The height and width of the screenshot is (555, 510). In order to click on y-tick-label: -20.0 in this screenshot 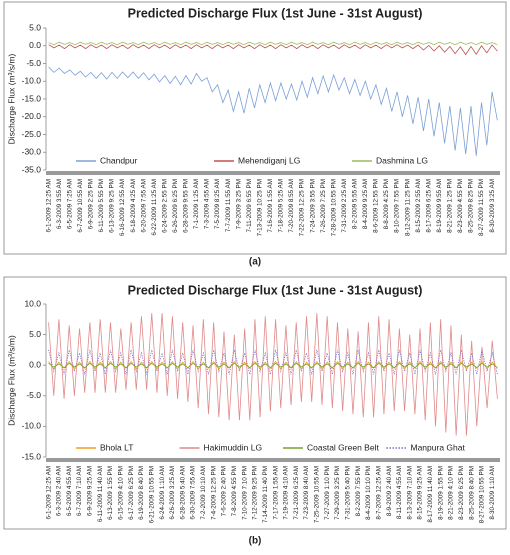, I will do `click(32, 116)`.